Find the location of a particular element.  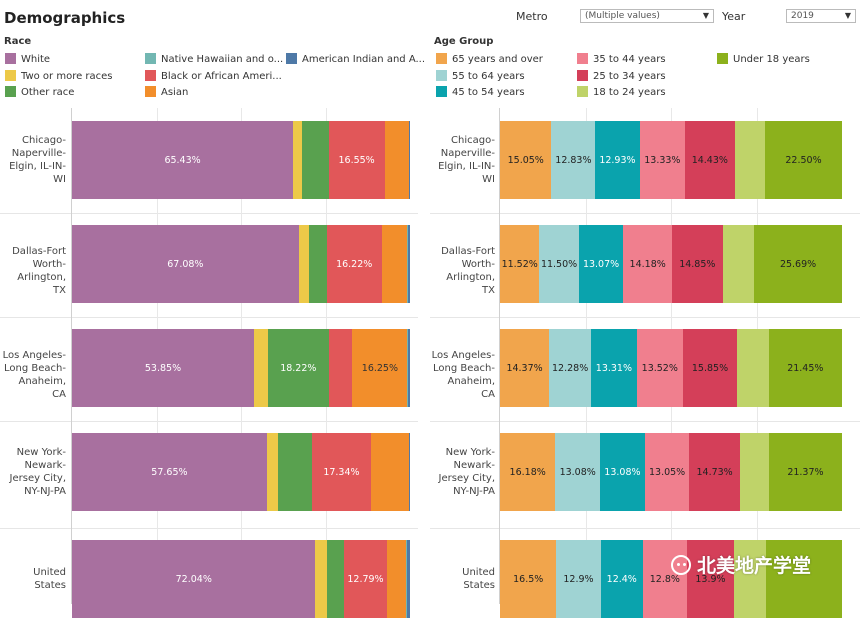

bar-segment: 16.22% is located at coordinates (354, 264).